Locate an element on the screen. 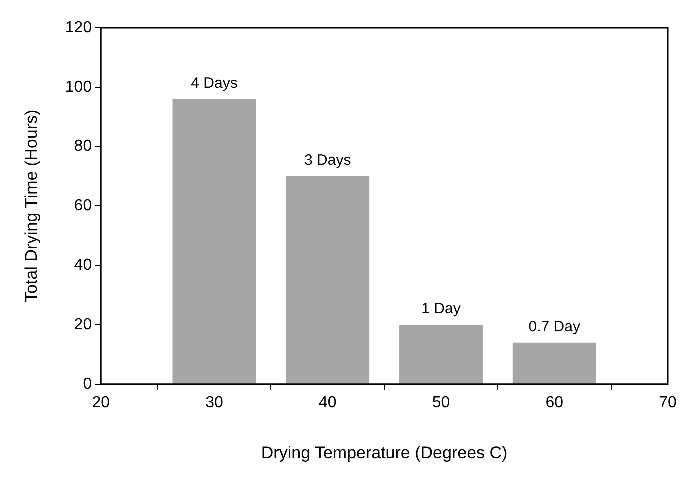 The width and height of the screenshot is (690, 486). x-tick-label: 60 is located at coordinates (555, 403).